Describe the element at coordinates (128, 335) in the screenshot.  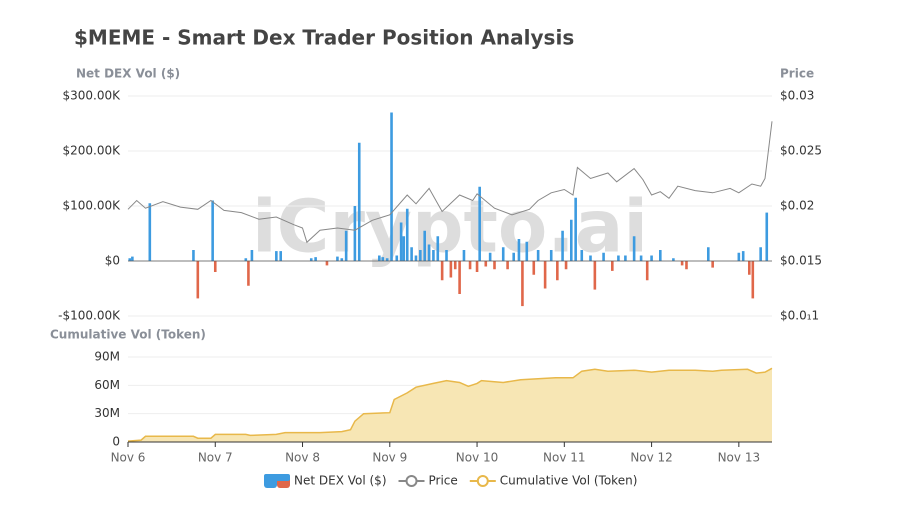
I see `y-axis-title: Cumulative Vol (Token)` at that location.